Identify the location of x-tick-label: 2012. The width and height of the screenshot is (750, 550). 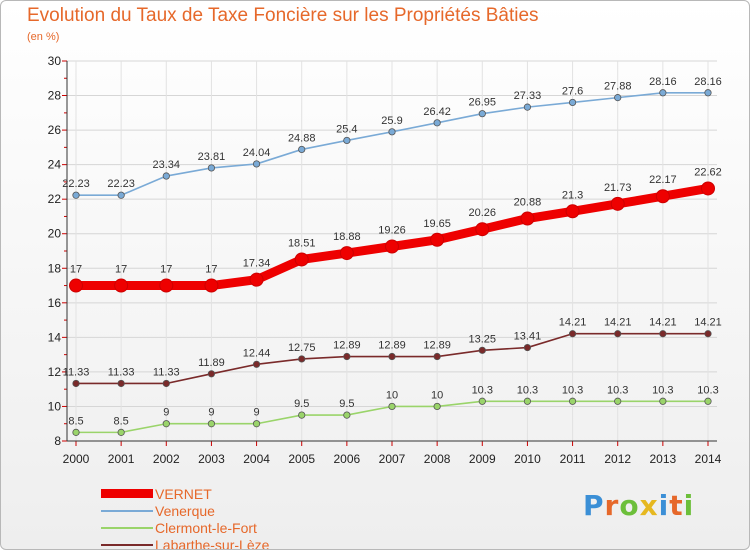
(617, 459).